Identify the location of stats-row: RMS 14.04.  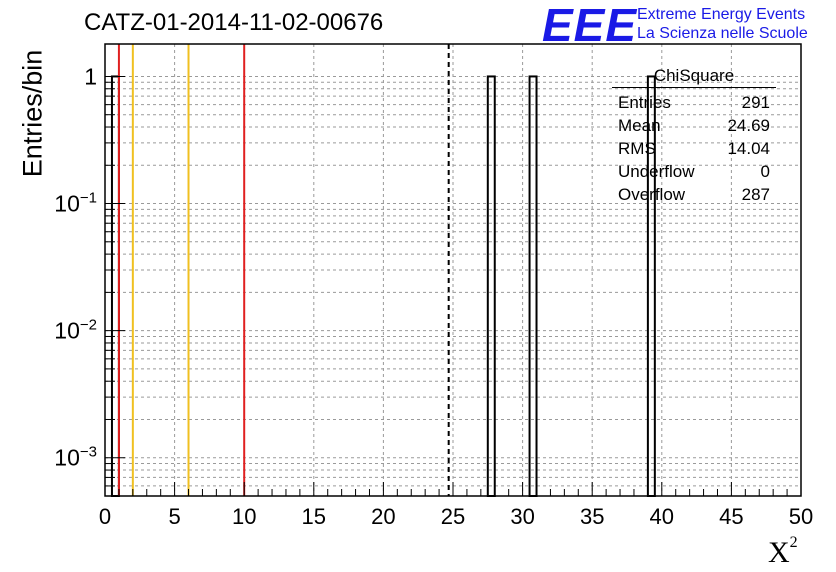
(694, 148).